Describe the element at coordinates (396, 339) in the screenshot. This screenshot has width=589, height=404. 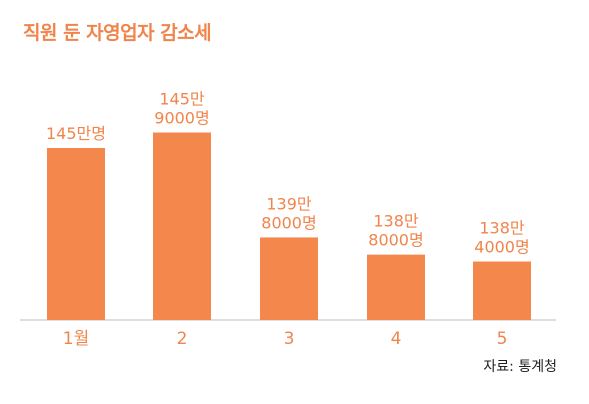
I see `x-tick-label-4: 4` at that location.